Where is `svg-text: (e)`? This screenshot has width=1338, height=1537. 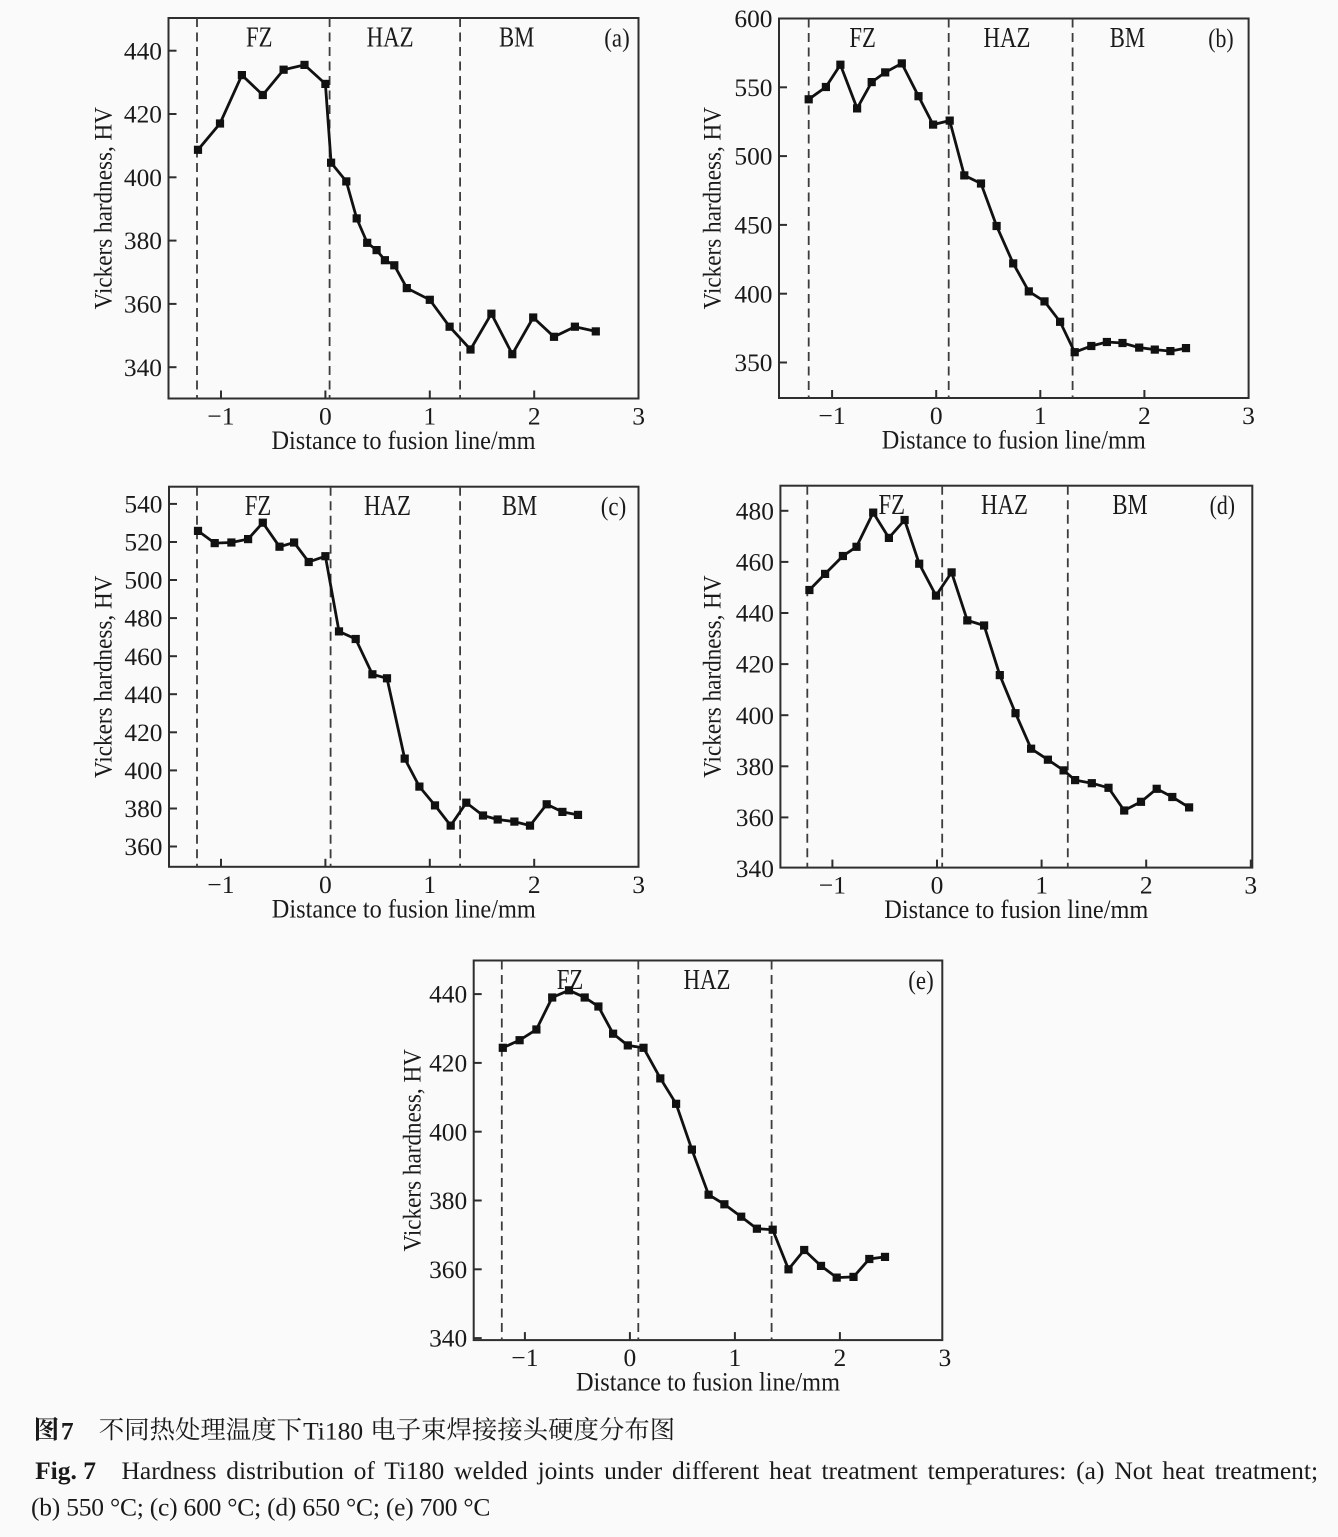 svg-text: (e) is located at coordinates (920, 980).